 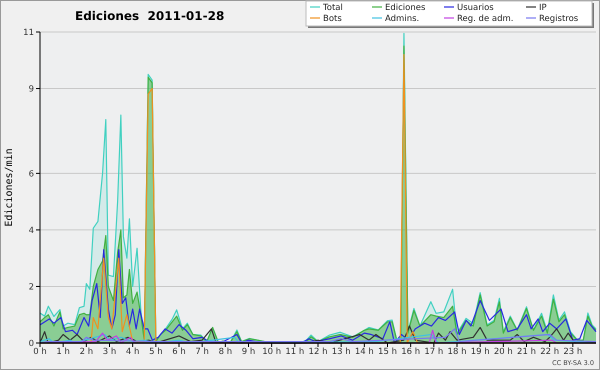 I want to click on legend-label: IP, so click(x=543, y=8).